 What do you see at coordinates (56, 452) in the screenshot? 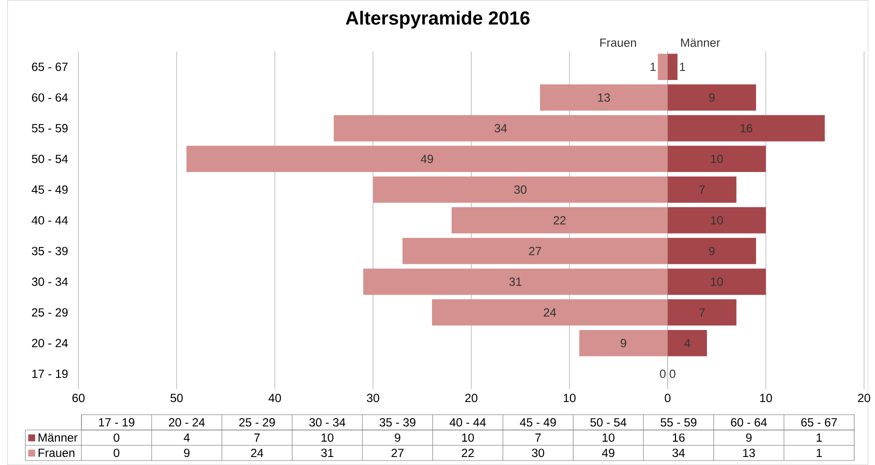
I see `legend-label: Frauen` at bounding box center [56, 452].